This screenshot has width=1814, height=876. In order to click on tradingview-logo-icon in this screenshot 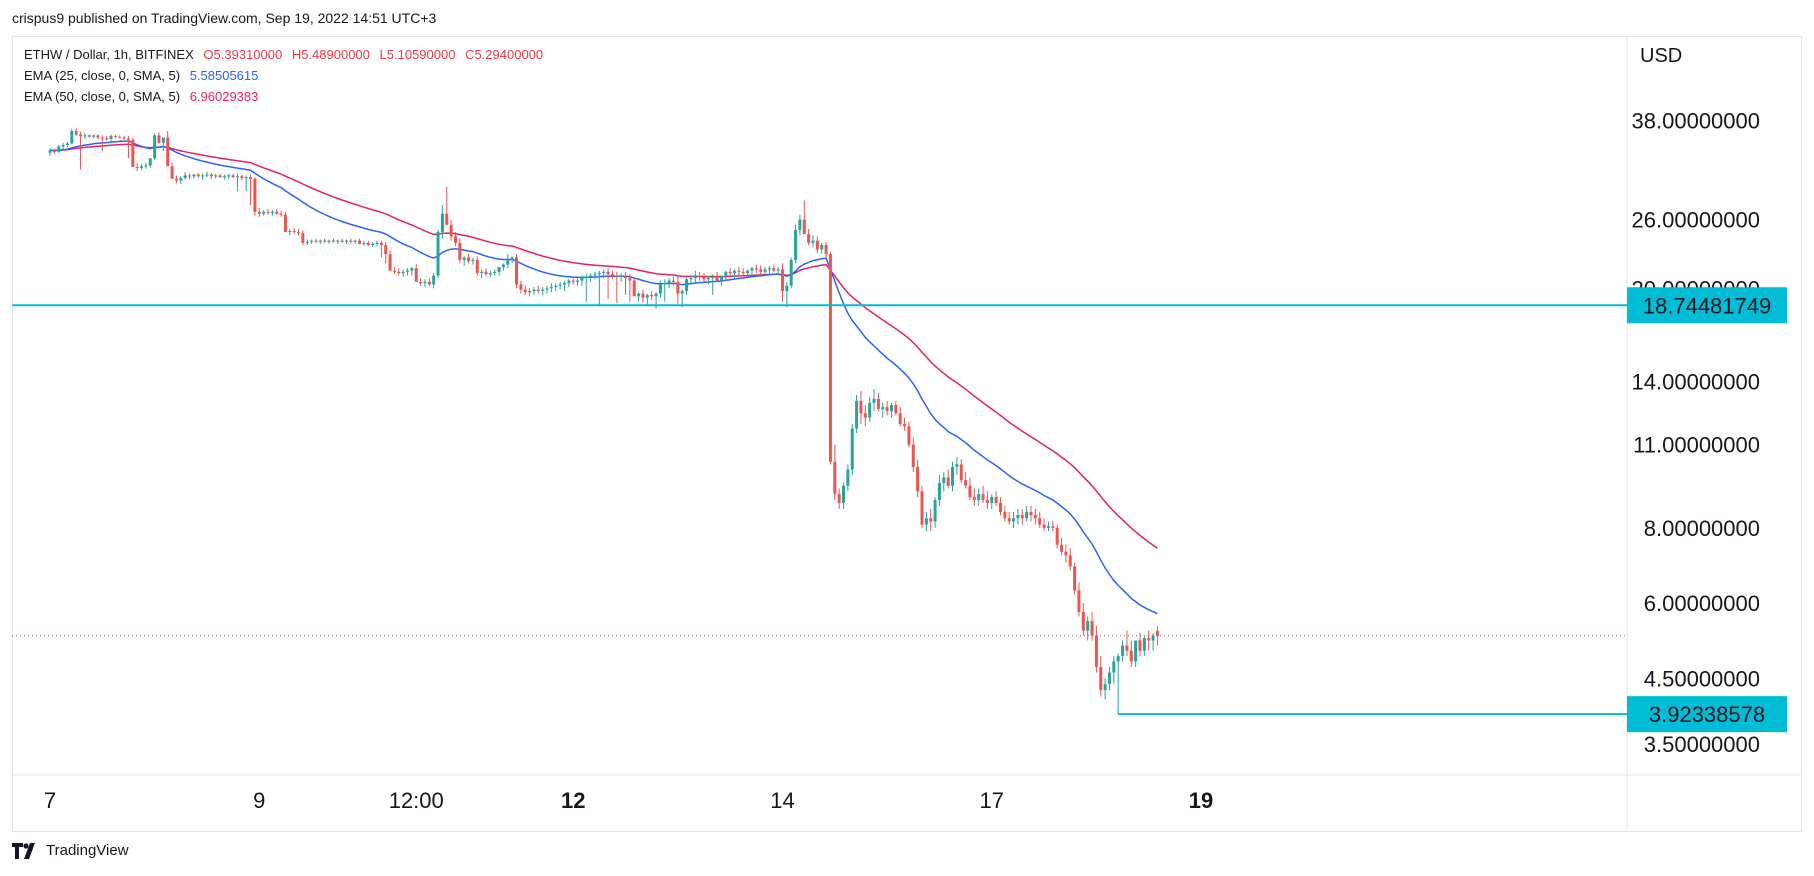, I will do `click(26, 850)`.